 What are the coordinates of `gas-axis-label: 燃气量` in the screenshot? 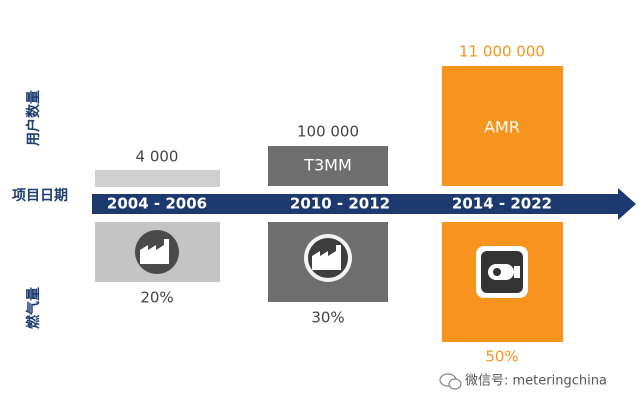 It's located at (33, 308).